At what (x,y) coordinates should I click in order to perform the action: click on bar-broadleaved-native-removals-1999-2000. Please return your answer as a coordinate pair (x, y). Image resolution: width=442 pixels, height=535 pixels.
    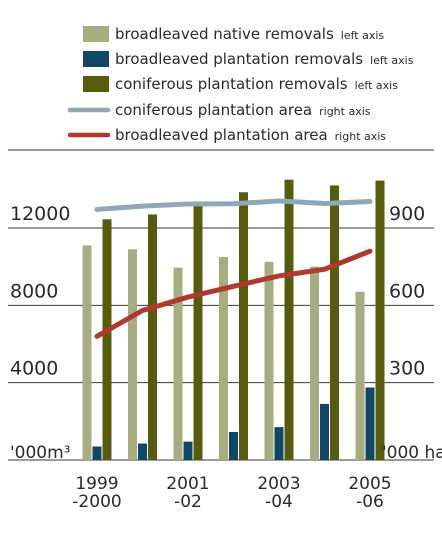
    Looking at the image, I should click on (87, 352).